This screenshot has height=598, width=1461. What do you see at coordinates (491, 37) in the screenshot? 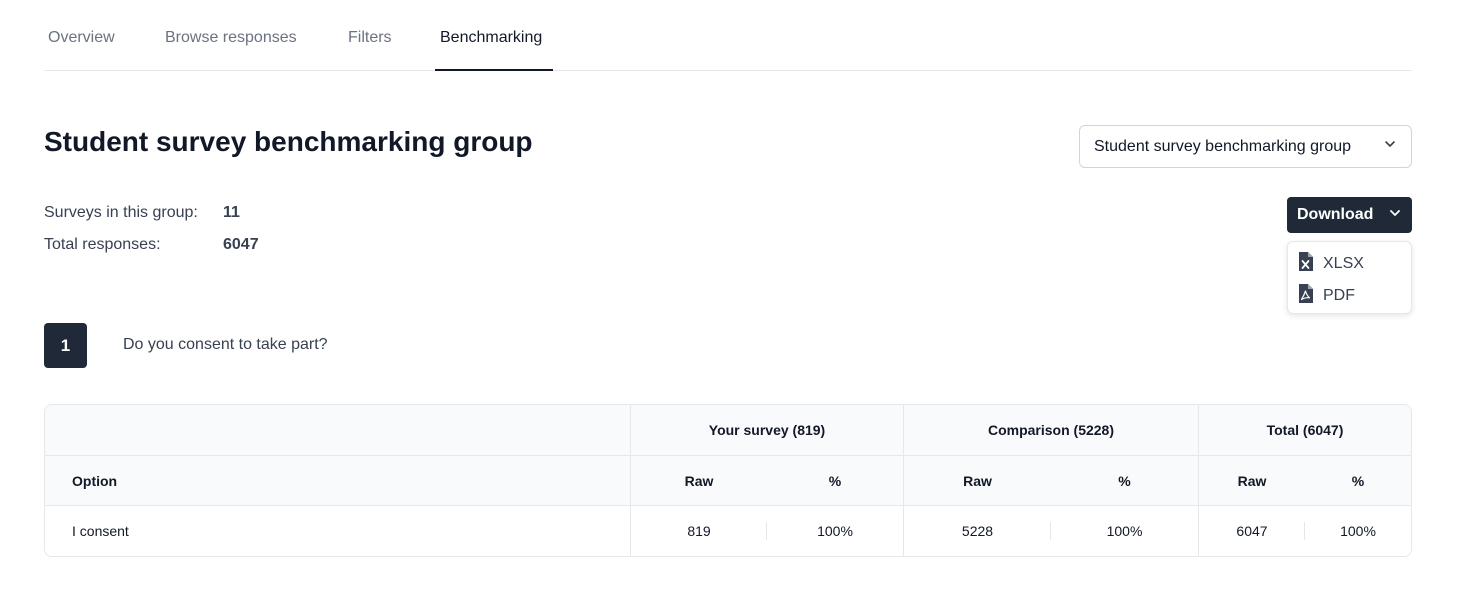
I see `tab-benchmarking: Benchmarking` at bounding box center [491, 37].